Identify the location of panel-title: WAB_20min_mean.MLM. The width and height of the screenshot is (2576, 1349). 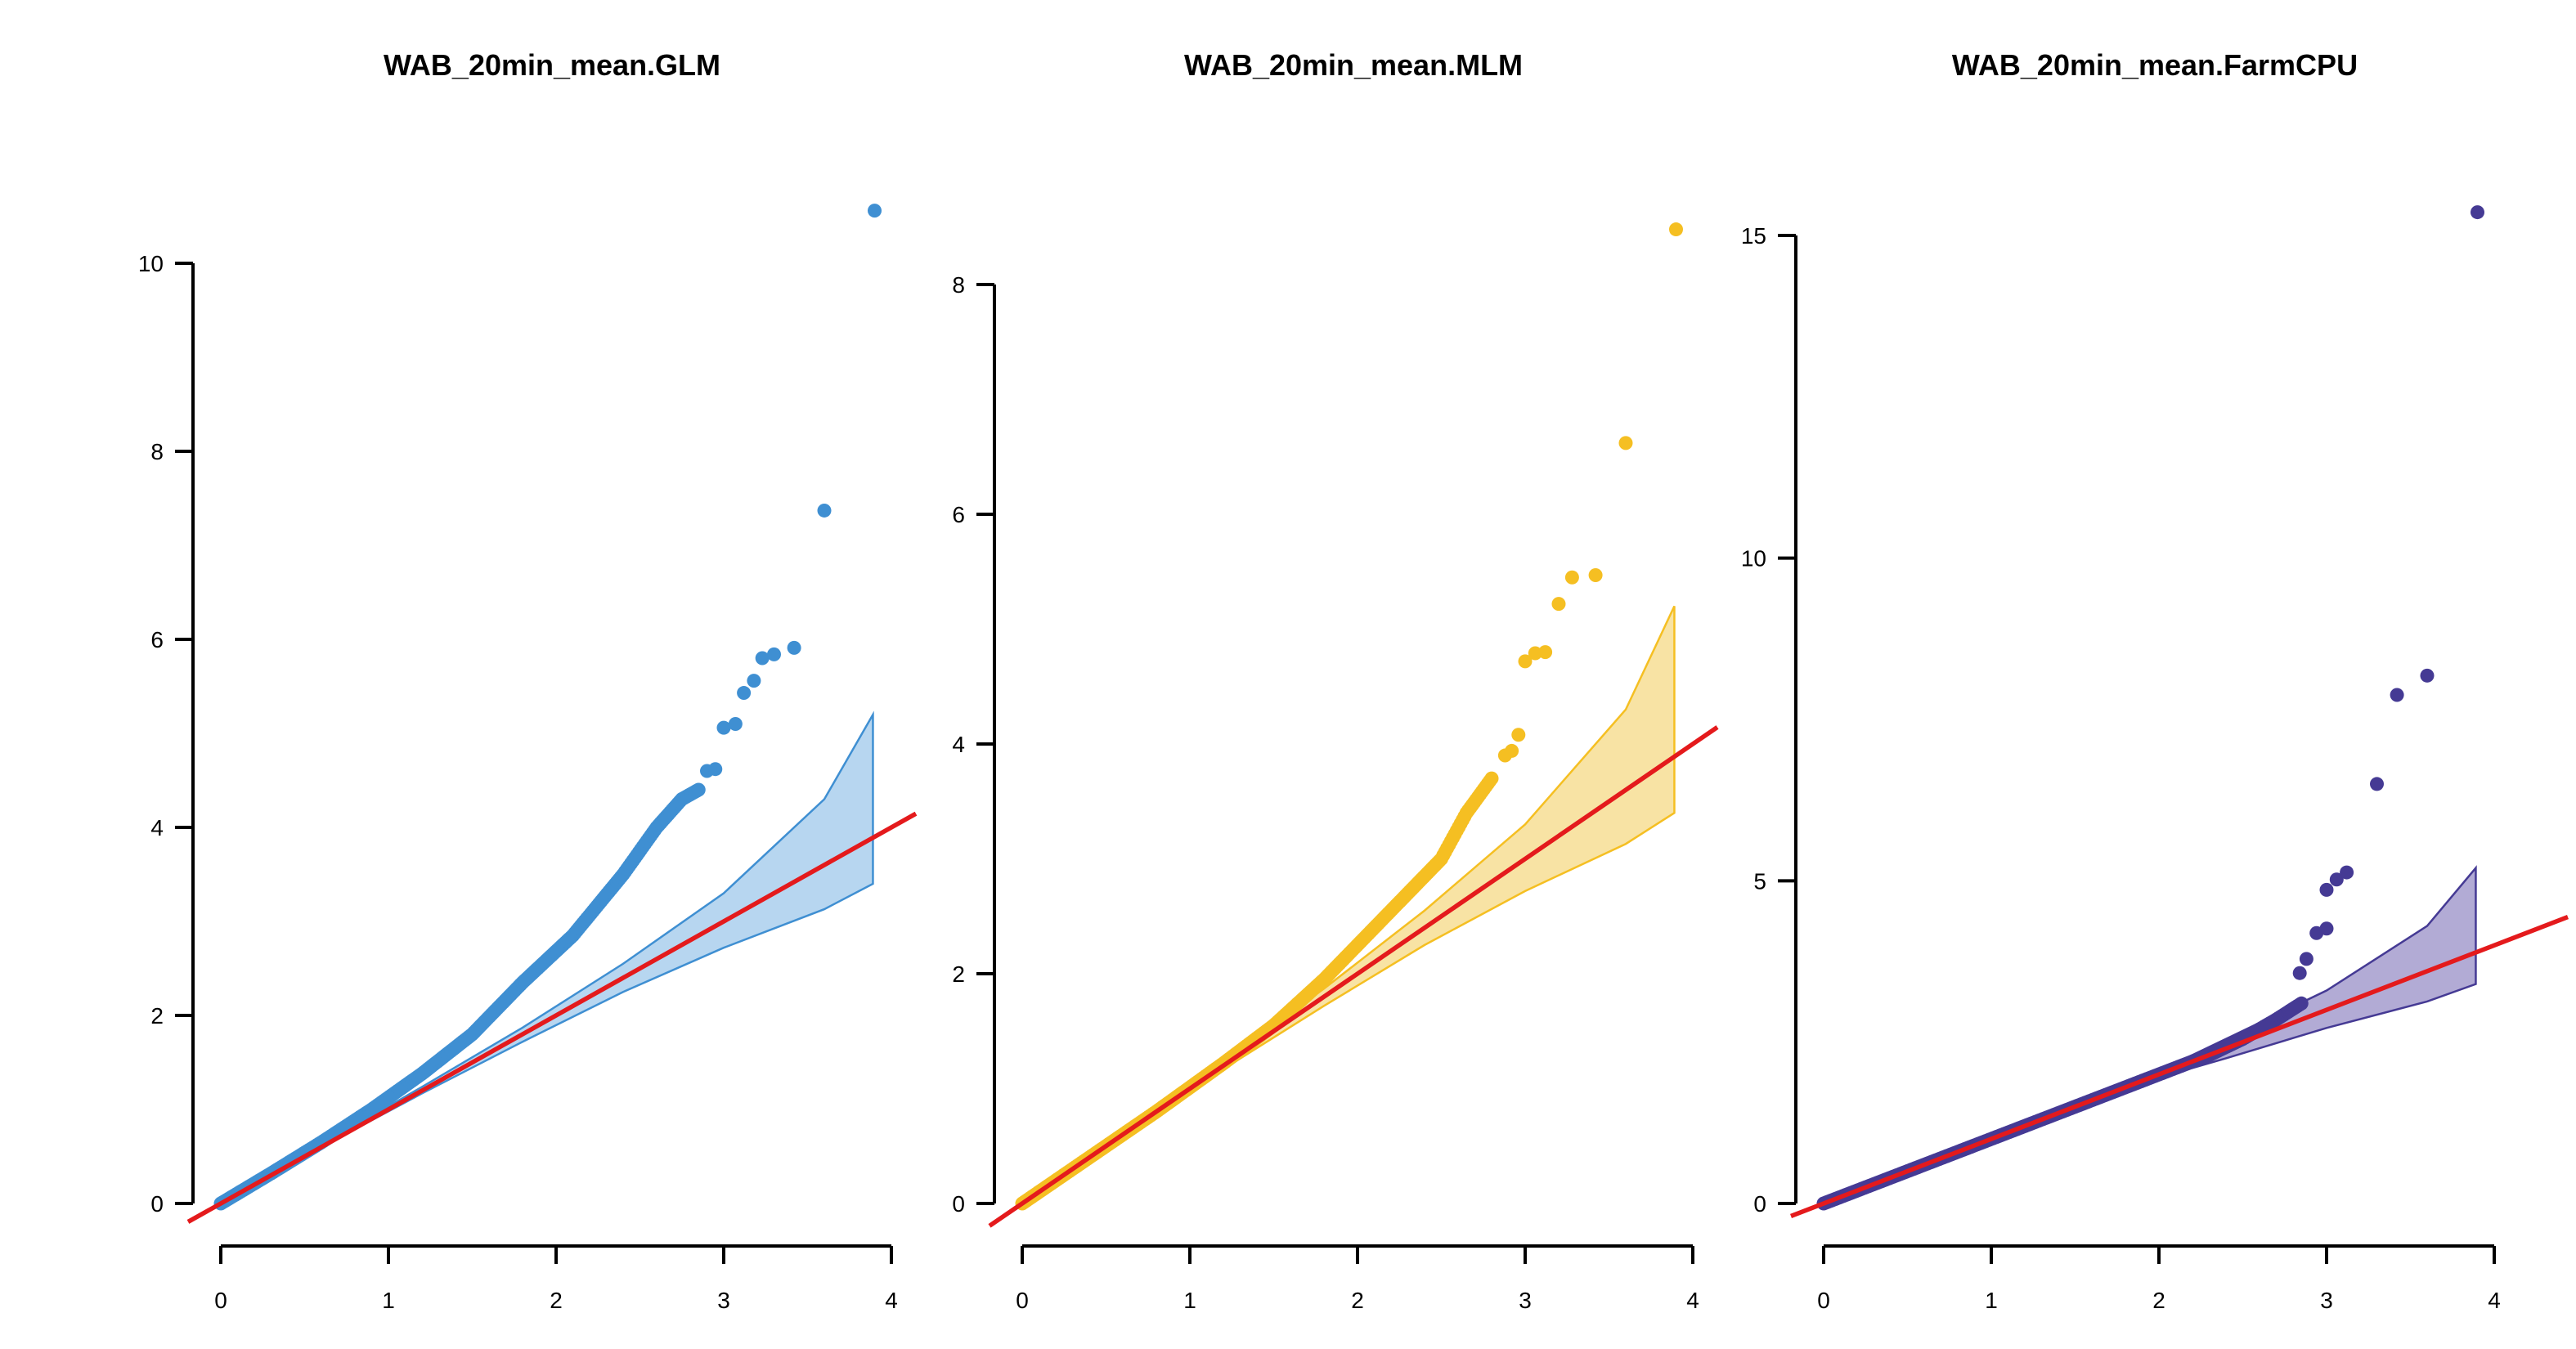
(1354, 65).